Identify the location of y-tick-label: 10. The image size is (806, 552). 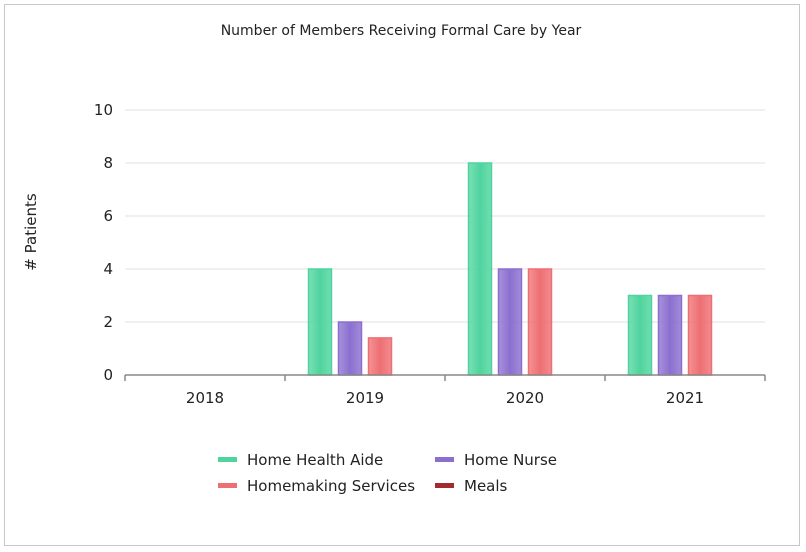
(103, 110).